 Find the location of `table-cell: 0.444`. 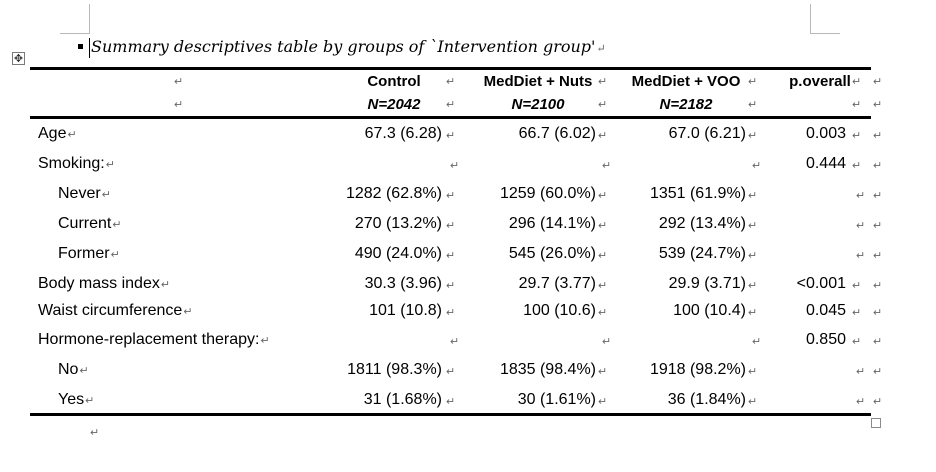

table-cell: 0.444 is located at coordinates (825, 163).